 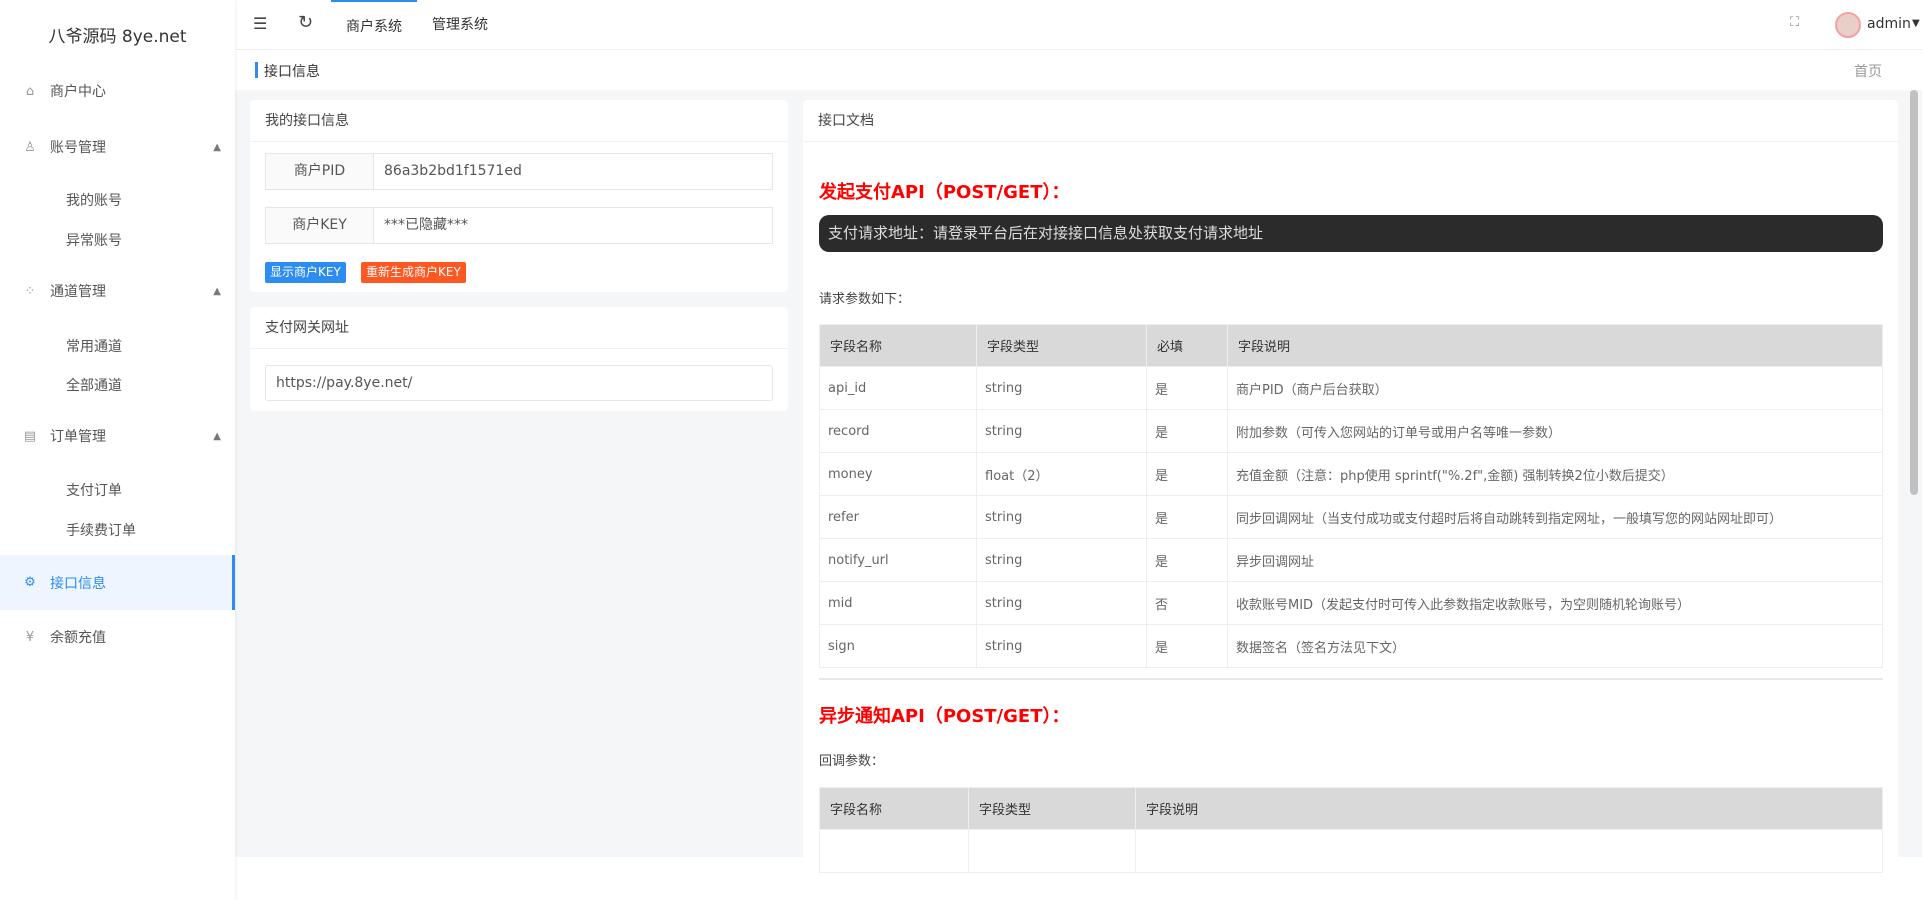 I want to click on show-key-button: 显示商户KEY, so click(x=305, y=272).